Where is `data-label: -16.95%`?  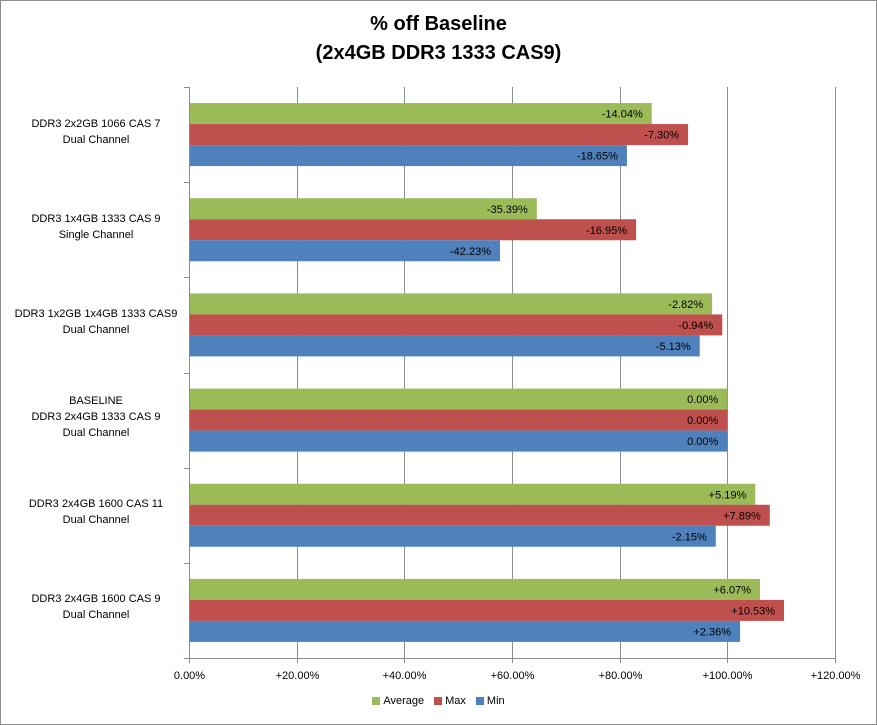
data-label: -16.95% is located at coordinates (606, 231).